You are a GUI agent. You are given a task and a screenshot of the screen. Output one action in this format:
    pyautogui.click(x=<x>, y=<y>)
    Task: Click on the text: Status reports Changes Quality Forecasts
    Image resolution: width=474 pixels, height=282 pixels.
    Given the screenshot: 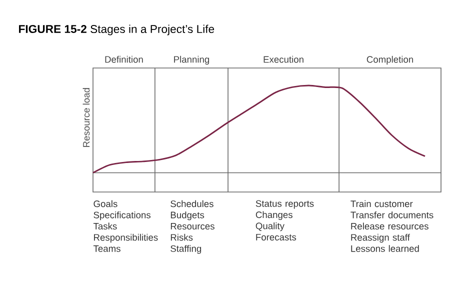 What is the action you would take?
    pyautogui.click(x=285, y=220)
    